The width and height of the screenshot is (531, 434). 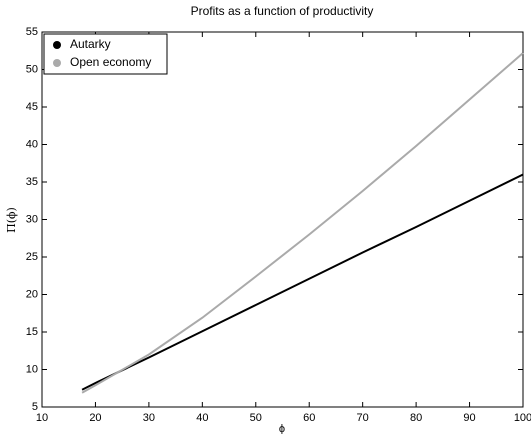 I want to click on y-tick-label: 10, so click(x=32, y=369).